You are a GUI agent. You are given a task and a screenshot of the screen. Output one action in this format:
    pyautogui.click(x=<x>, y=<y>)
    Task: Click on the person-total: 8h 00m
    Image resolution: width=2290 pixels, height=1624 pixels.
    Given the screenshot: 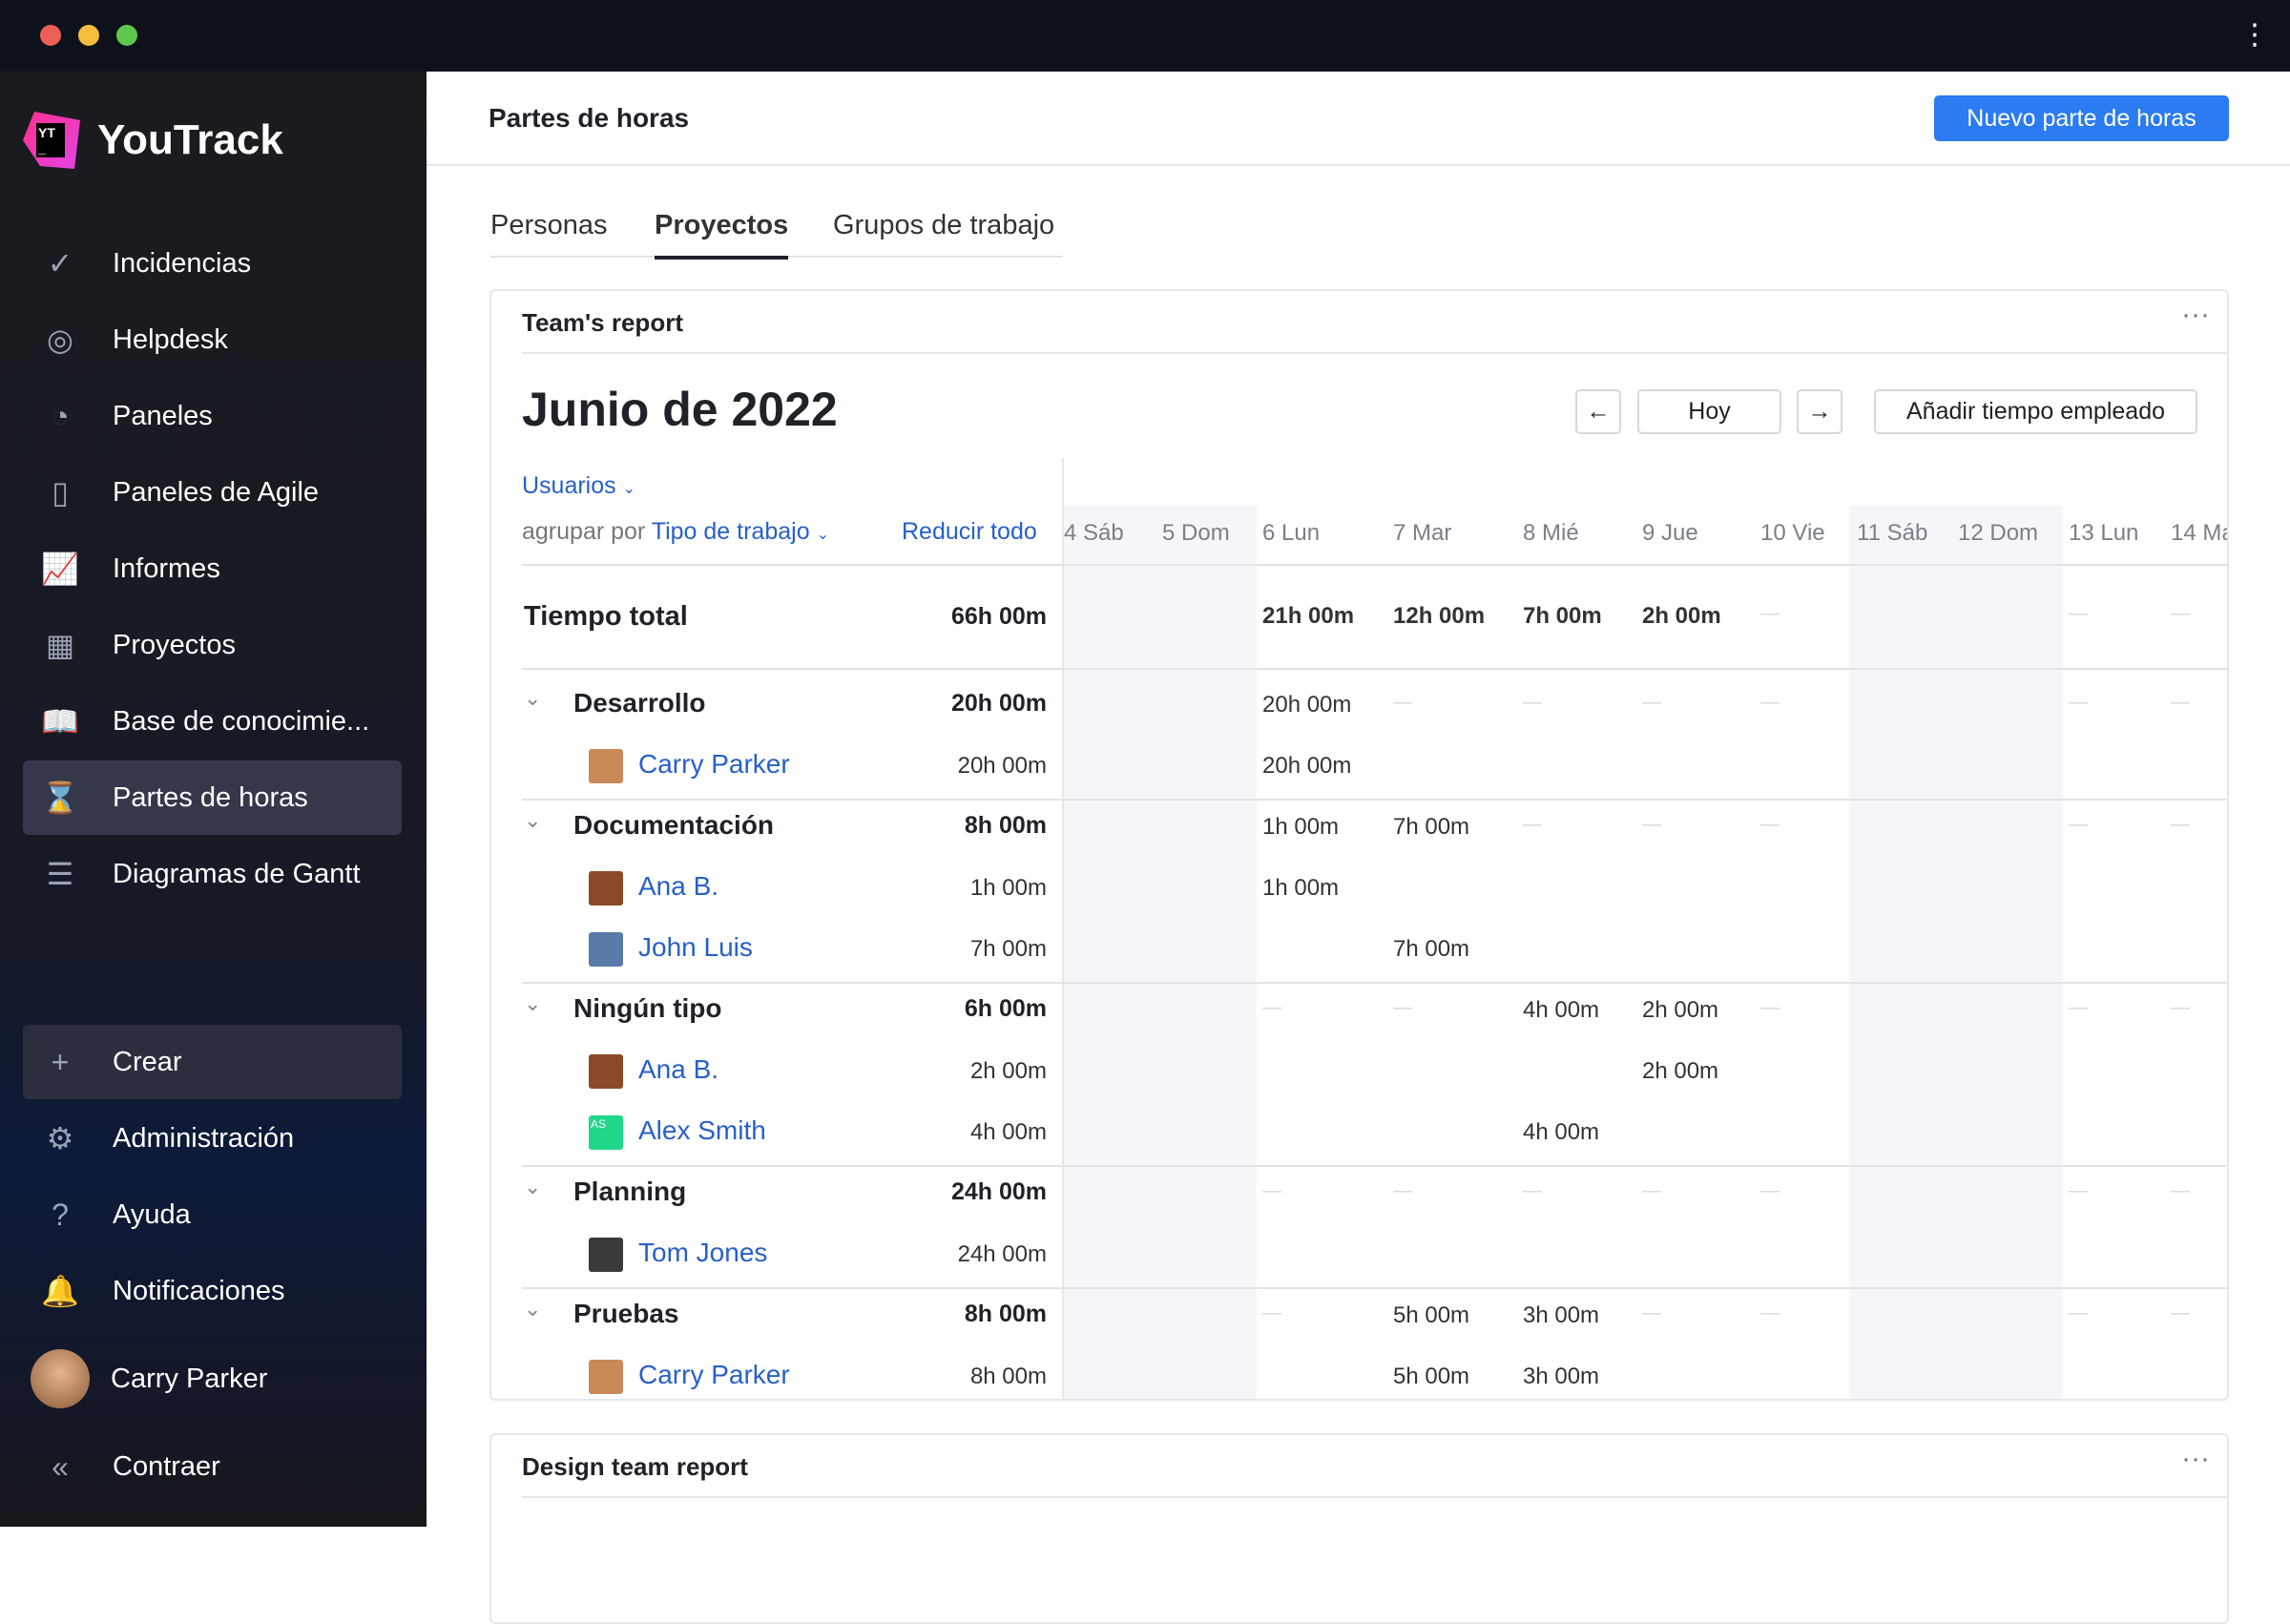 What is the action you would take?
    pyautogui.click(x=1008, y=1376)
    